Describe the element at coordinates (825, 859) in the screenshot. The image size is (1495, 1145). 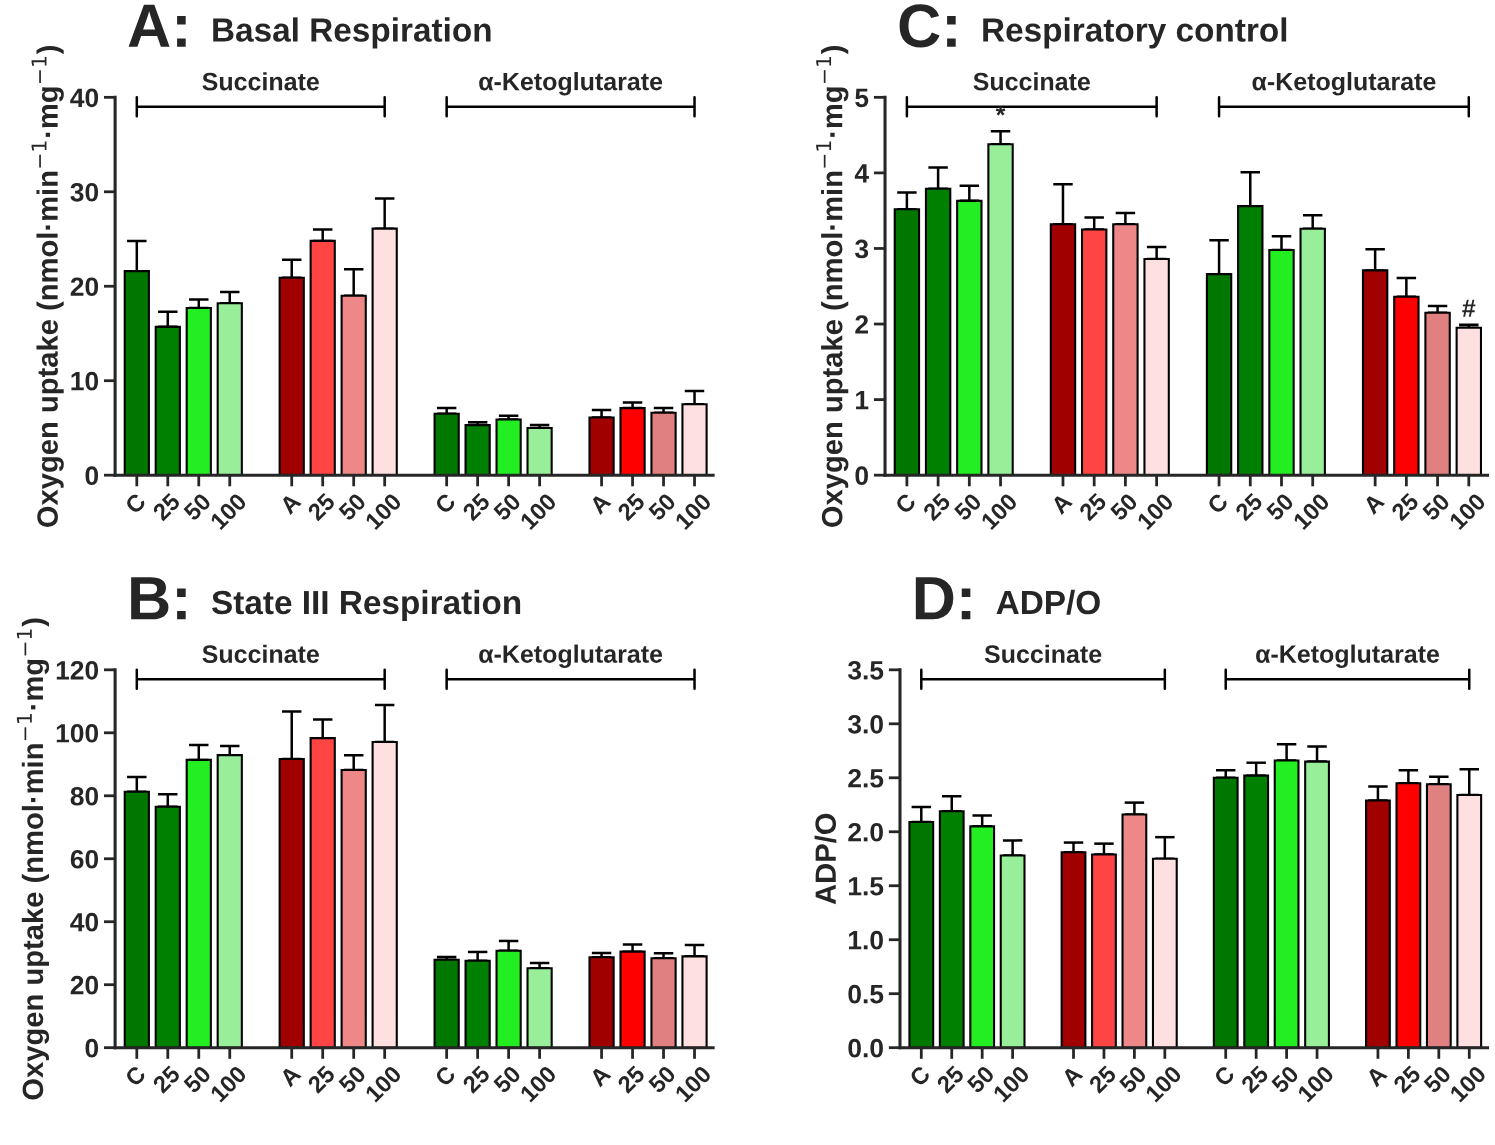
I see `y-axis-title: ADP/O` at that location.